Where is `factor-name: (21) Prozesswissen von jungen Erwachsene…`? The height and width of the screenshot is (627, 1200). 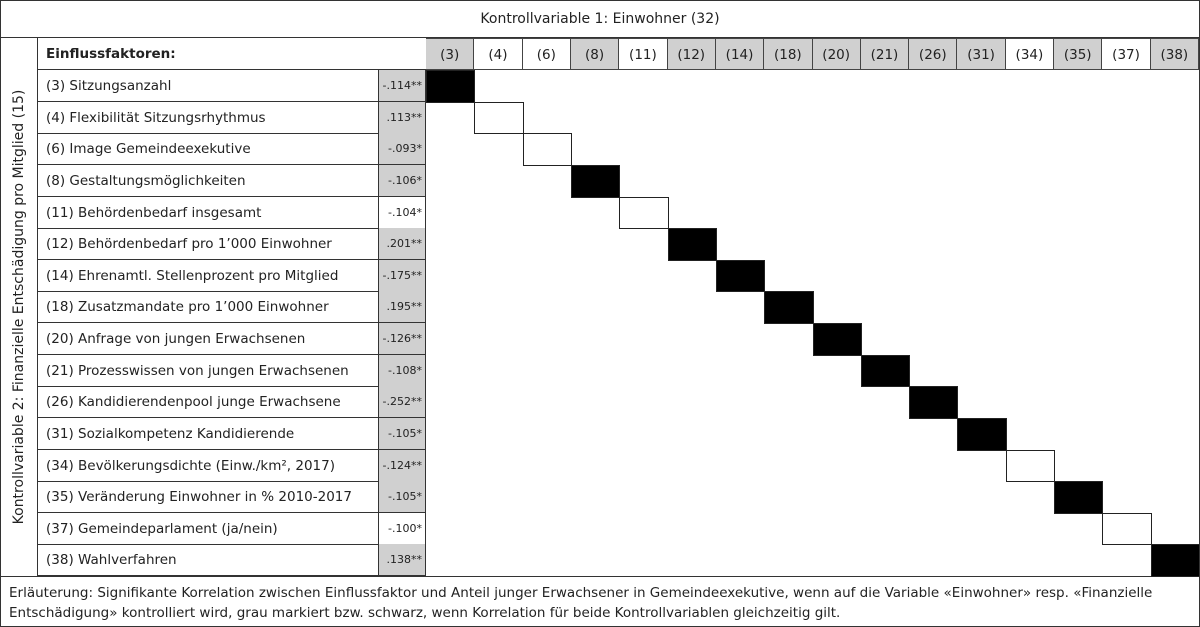 factor-name: (21) Prozesswissen von jungen Erwachsene… is located at coordinates (208, 370).